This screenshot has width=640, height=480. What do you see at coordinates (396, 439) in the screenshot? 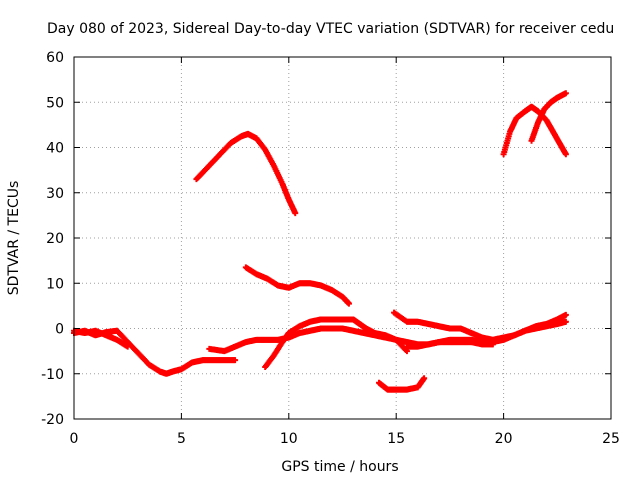
I see `x-tick-label: 15` at bounding box center [396, 439].